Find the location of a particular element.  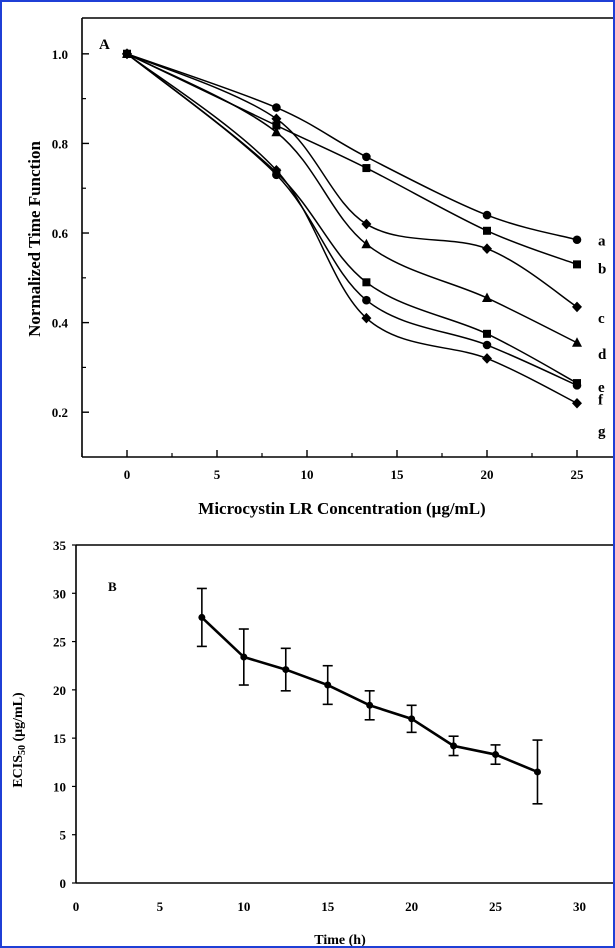

panel-b-x-tick-label: 10 is located at coordinates (243, 906).